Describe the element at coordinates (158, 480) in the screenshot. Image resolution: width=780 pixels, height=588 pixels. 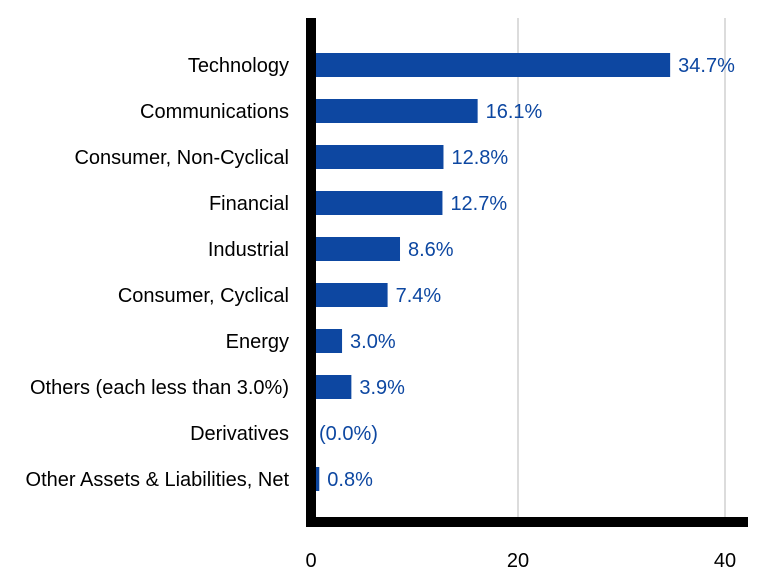
I see `category-label: Other Assets & Liabilities, Net` at that location.